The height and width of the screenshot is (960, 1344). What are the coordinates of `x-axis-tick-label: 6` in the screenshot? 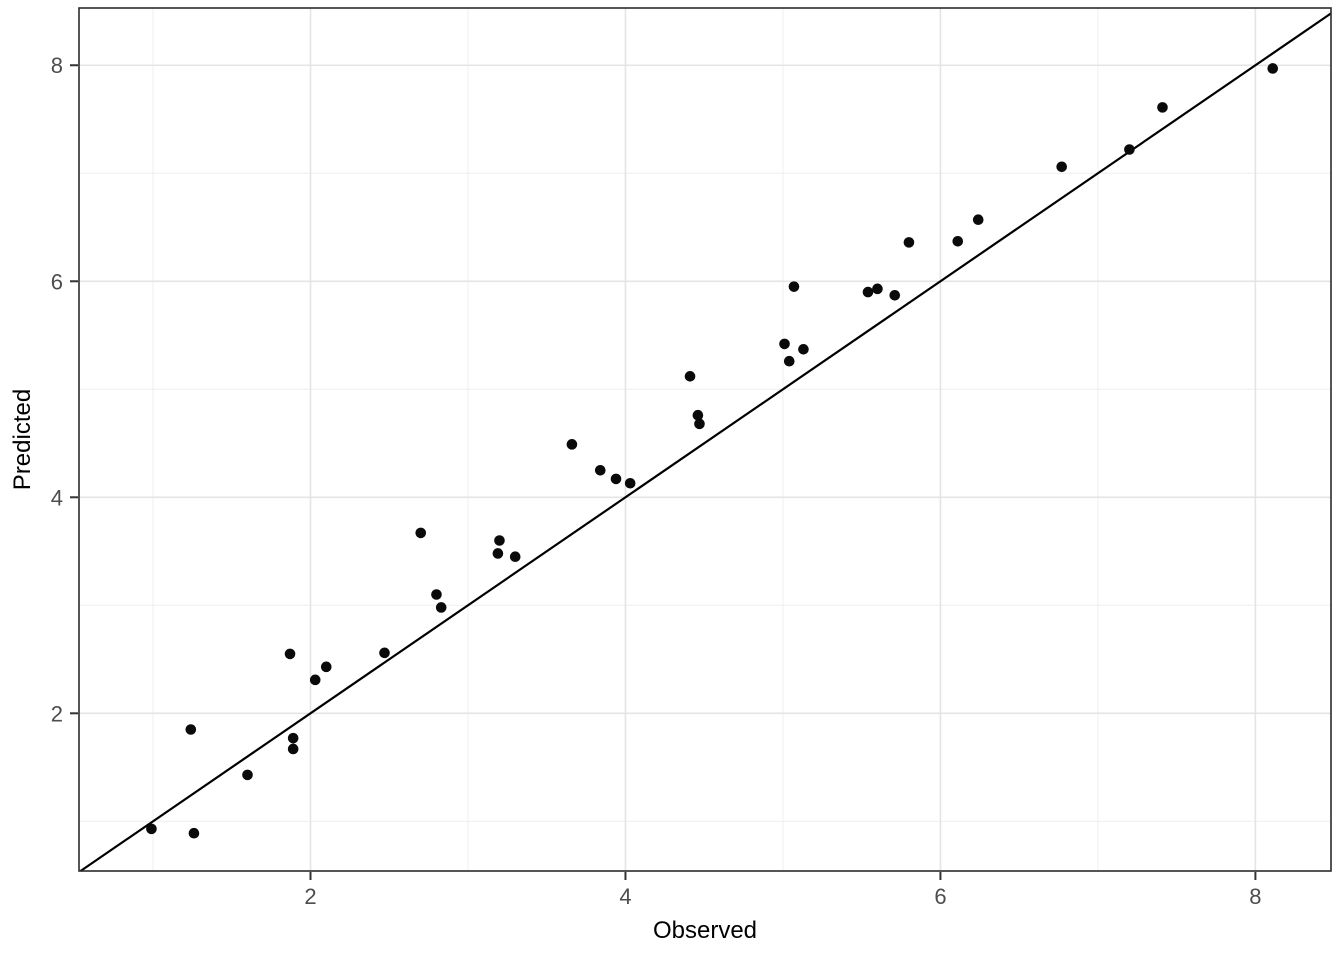 It's located at (940, 896).